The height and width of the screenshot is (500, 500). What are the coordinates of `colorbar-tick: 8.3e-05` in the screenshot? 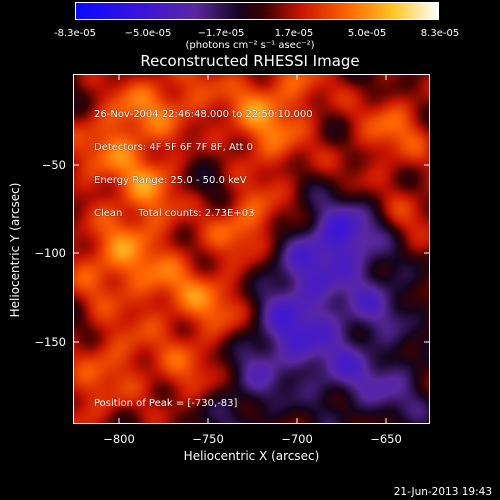 It's located at (440, 33).